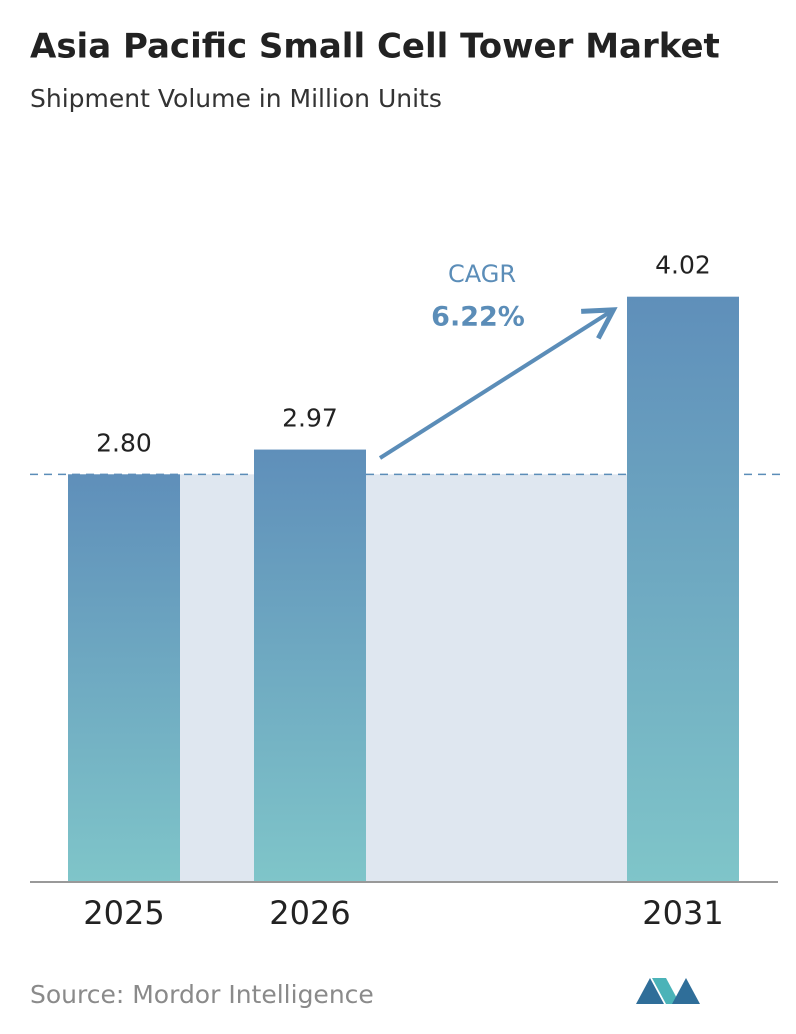 The height and width of the screenshot is (1034, 796). What do you see at coordinates (478, 317) in the screenshot?
I see `cagr-value: 6.22%` at bounding box center [478, 317].